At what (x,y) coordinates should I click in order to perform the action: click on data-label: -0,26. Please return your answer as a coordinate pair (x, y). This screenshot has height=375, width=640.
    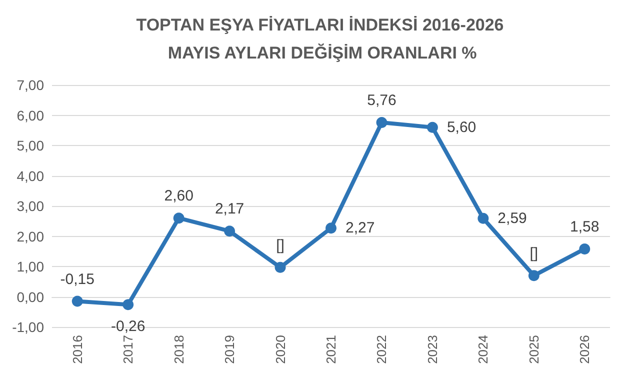
    Looking at the image, I should click on (128, 327).